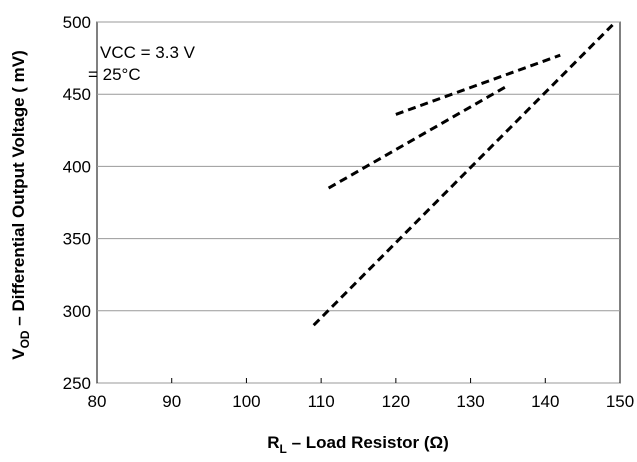 The height and width of the screenshot is (462, 637). Describe the element at coordinates (273, 442) in the screenshot. I see `x-label-main: R` at that location.